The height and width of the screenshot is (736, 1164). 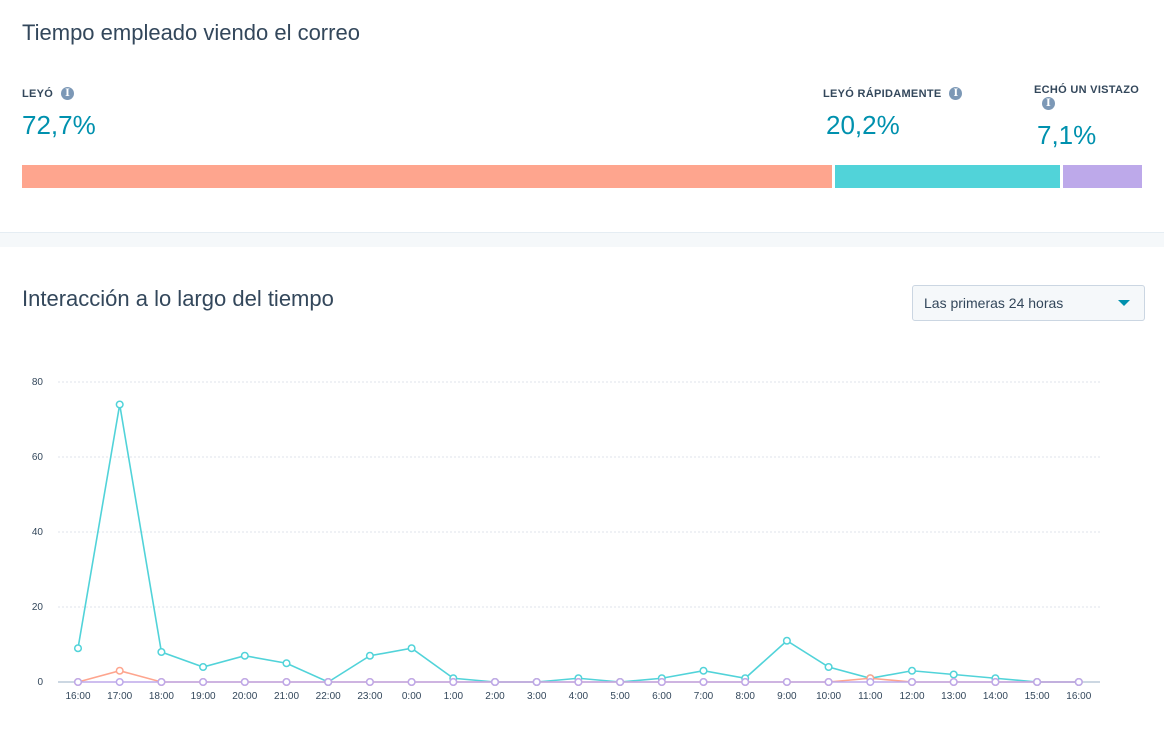 What do you see at coordinates (178, 298) in the screenshot?
I see `interaction-title: Interacción a lo largo del tiempo` at bounding box center [178, 298].